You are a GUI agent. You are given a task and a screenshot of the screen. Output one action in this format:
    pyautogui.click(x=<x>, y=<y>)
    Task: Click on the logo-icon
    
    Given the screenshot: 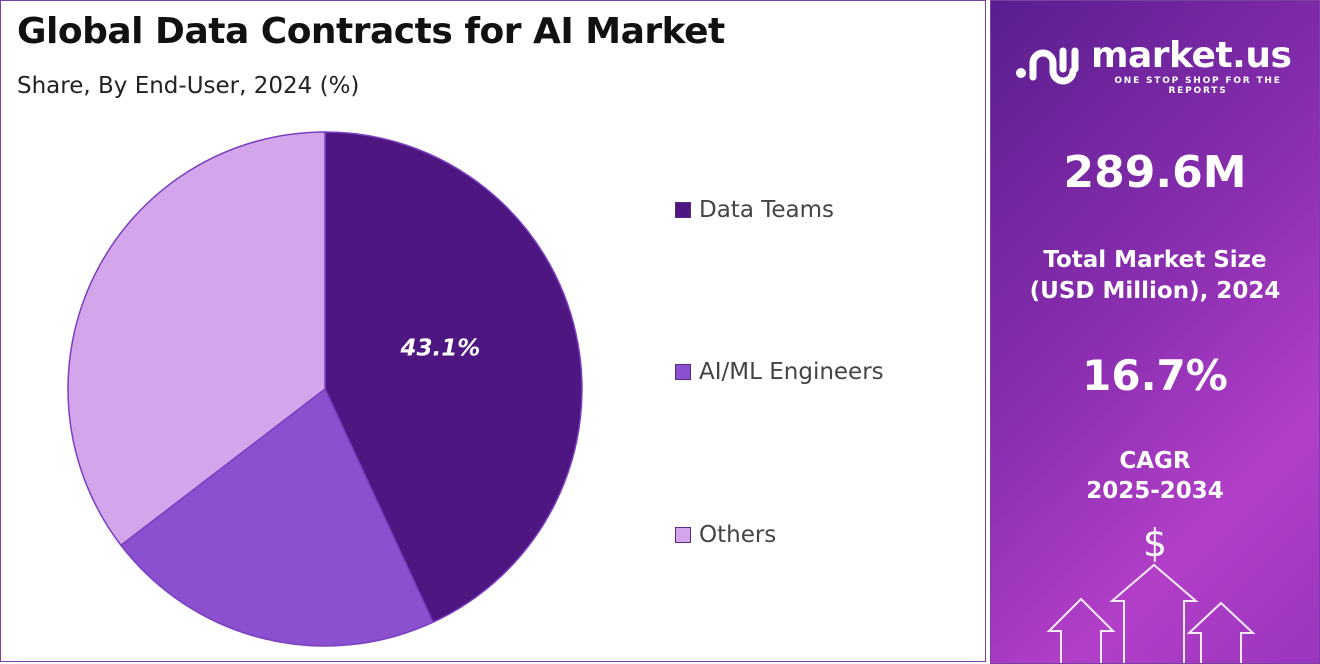 What is the action you would take?
    pyautogui.click(x=1047, y=66)
    